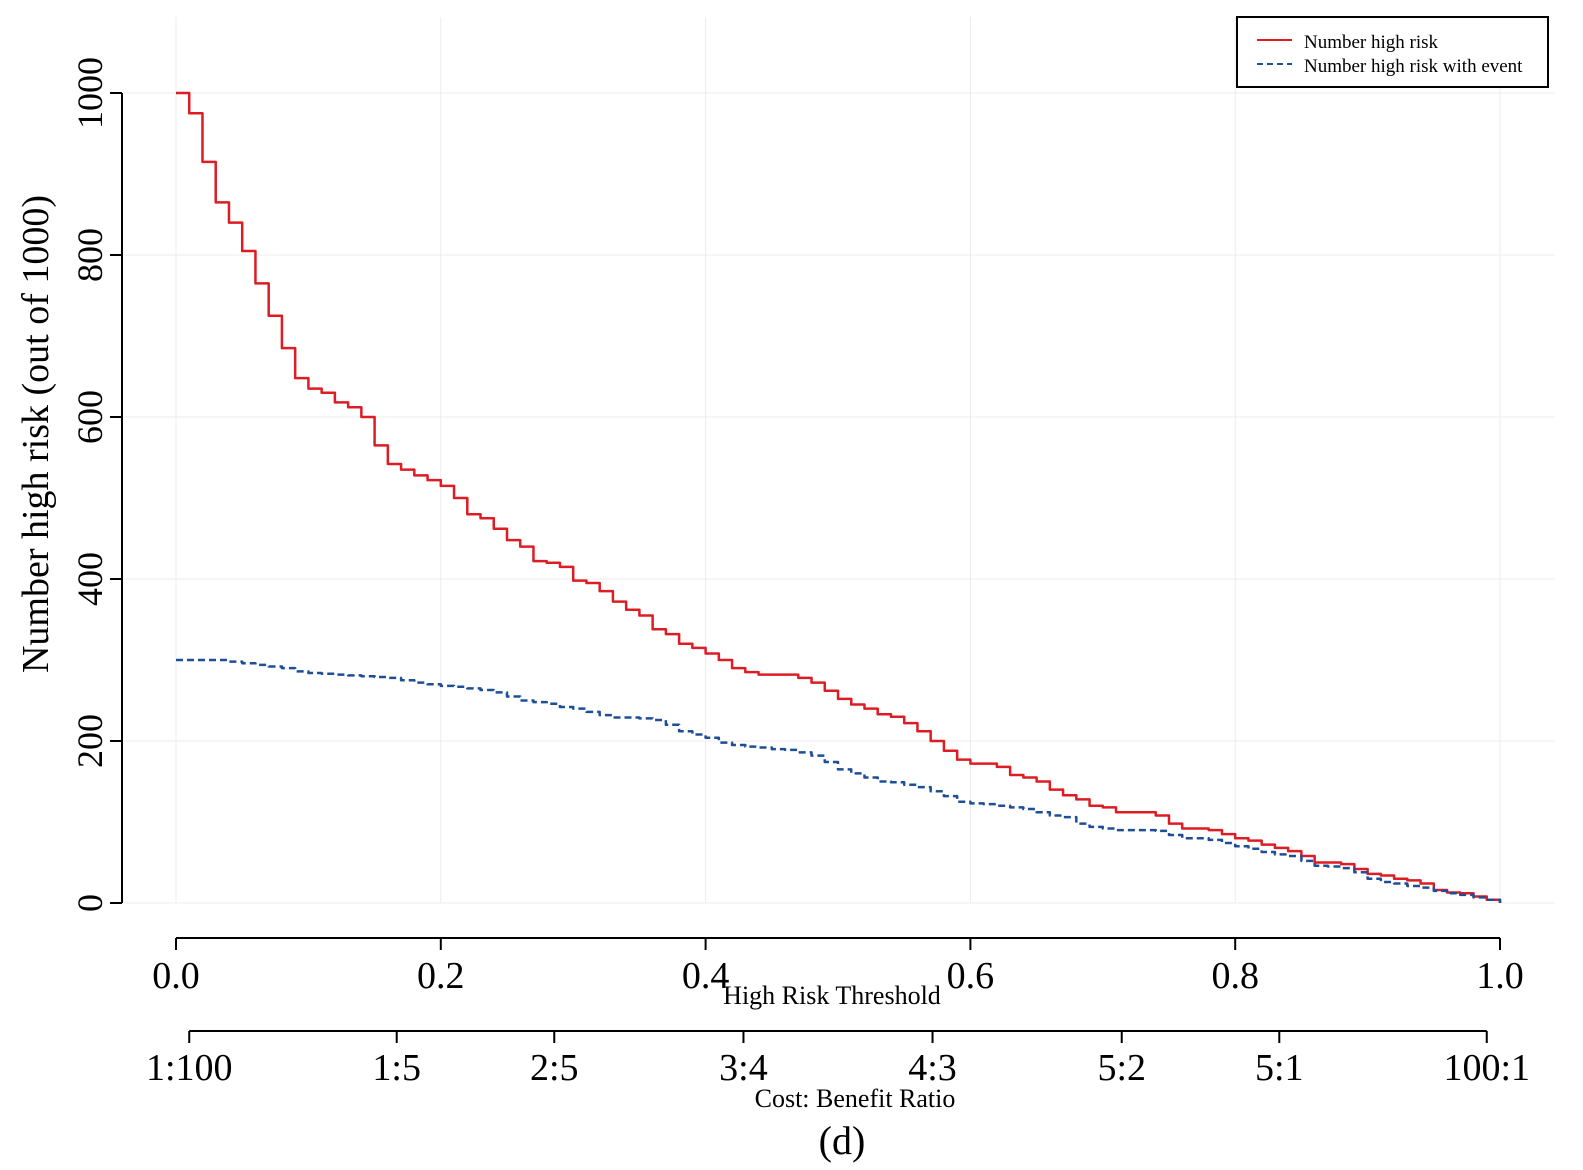  What do you see at coordinates (1279, 1068) in the screenshot?
I see `secondary-tick-label: 5:1` at bounding box center [1279, 1068].